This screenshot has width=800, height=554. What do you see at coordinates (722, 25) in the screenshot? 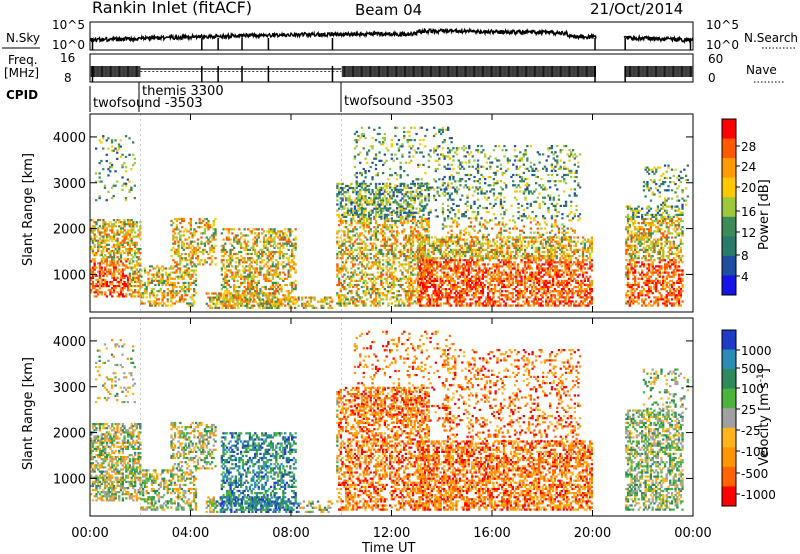
I see `noise-right-tick-top: 10^5` at bounding box center [722, 25].